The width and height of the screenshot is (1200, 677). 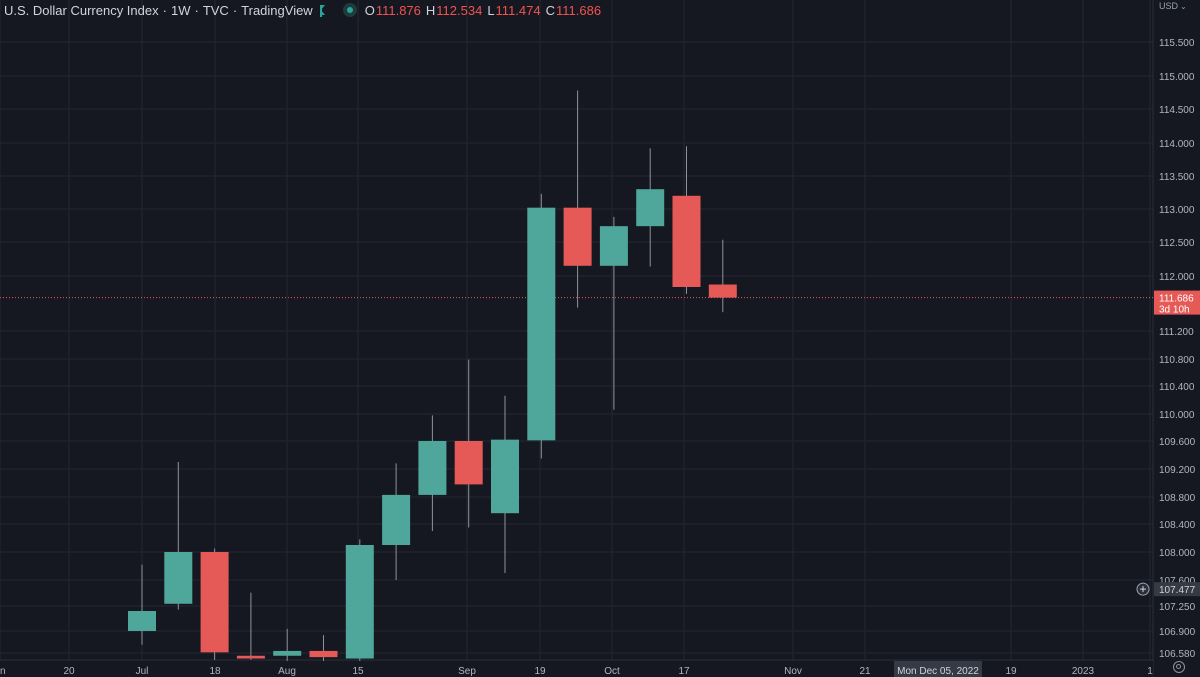 I want to click on flag-icon, so click(x=322, y=11).